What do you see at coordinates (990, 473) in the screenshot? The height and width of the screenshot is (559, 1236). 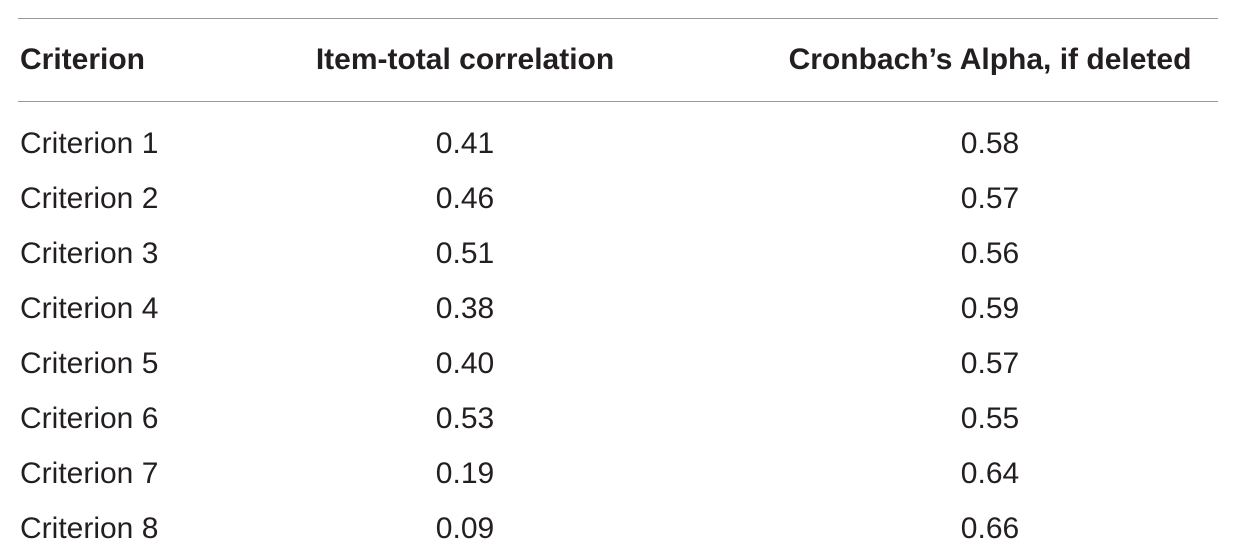 I see `table-cell: 0.64` at bounding box center [990, 473].